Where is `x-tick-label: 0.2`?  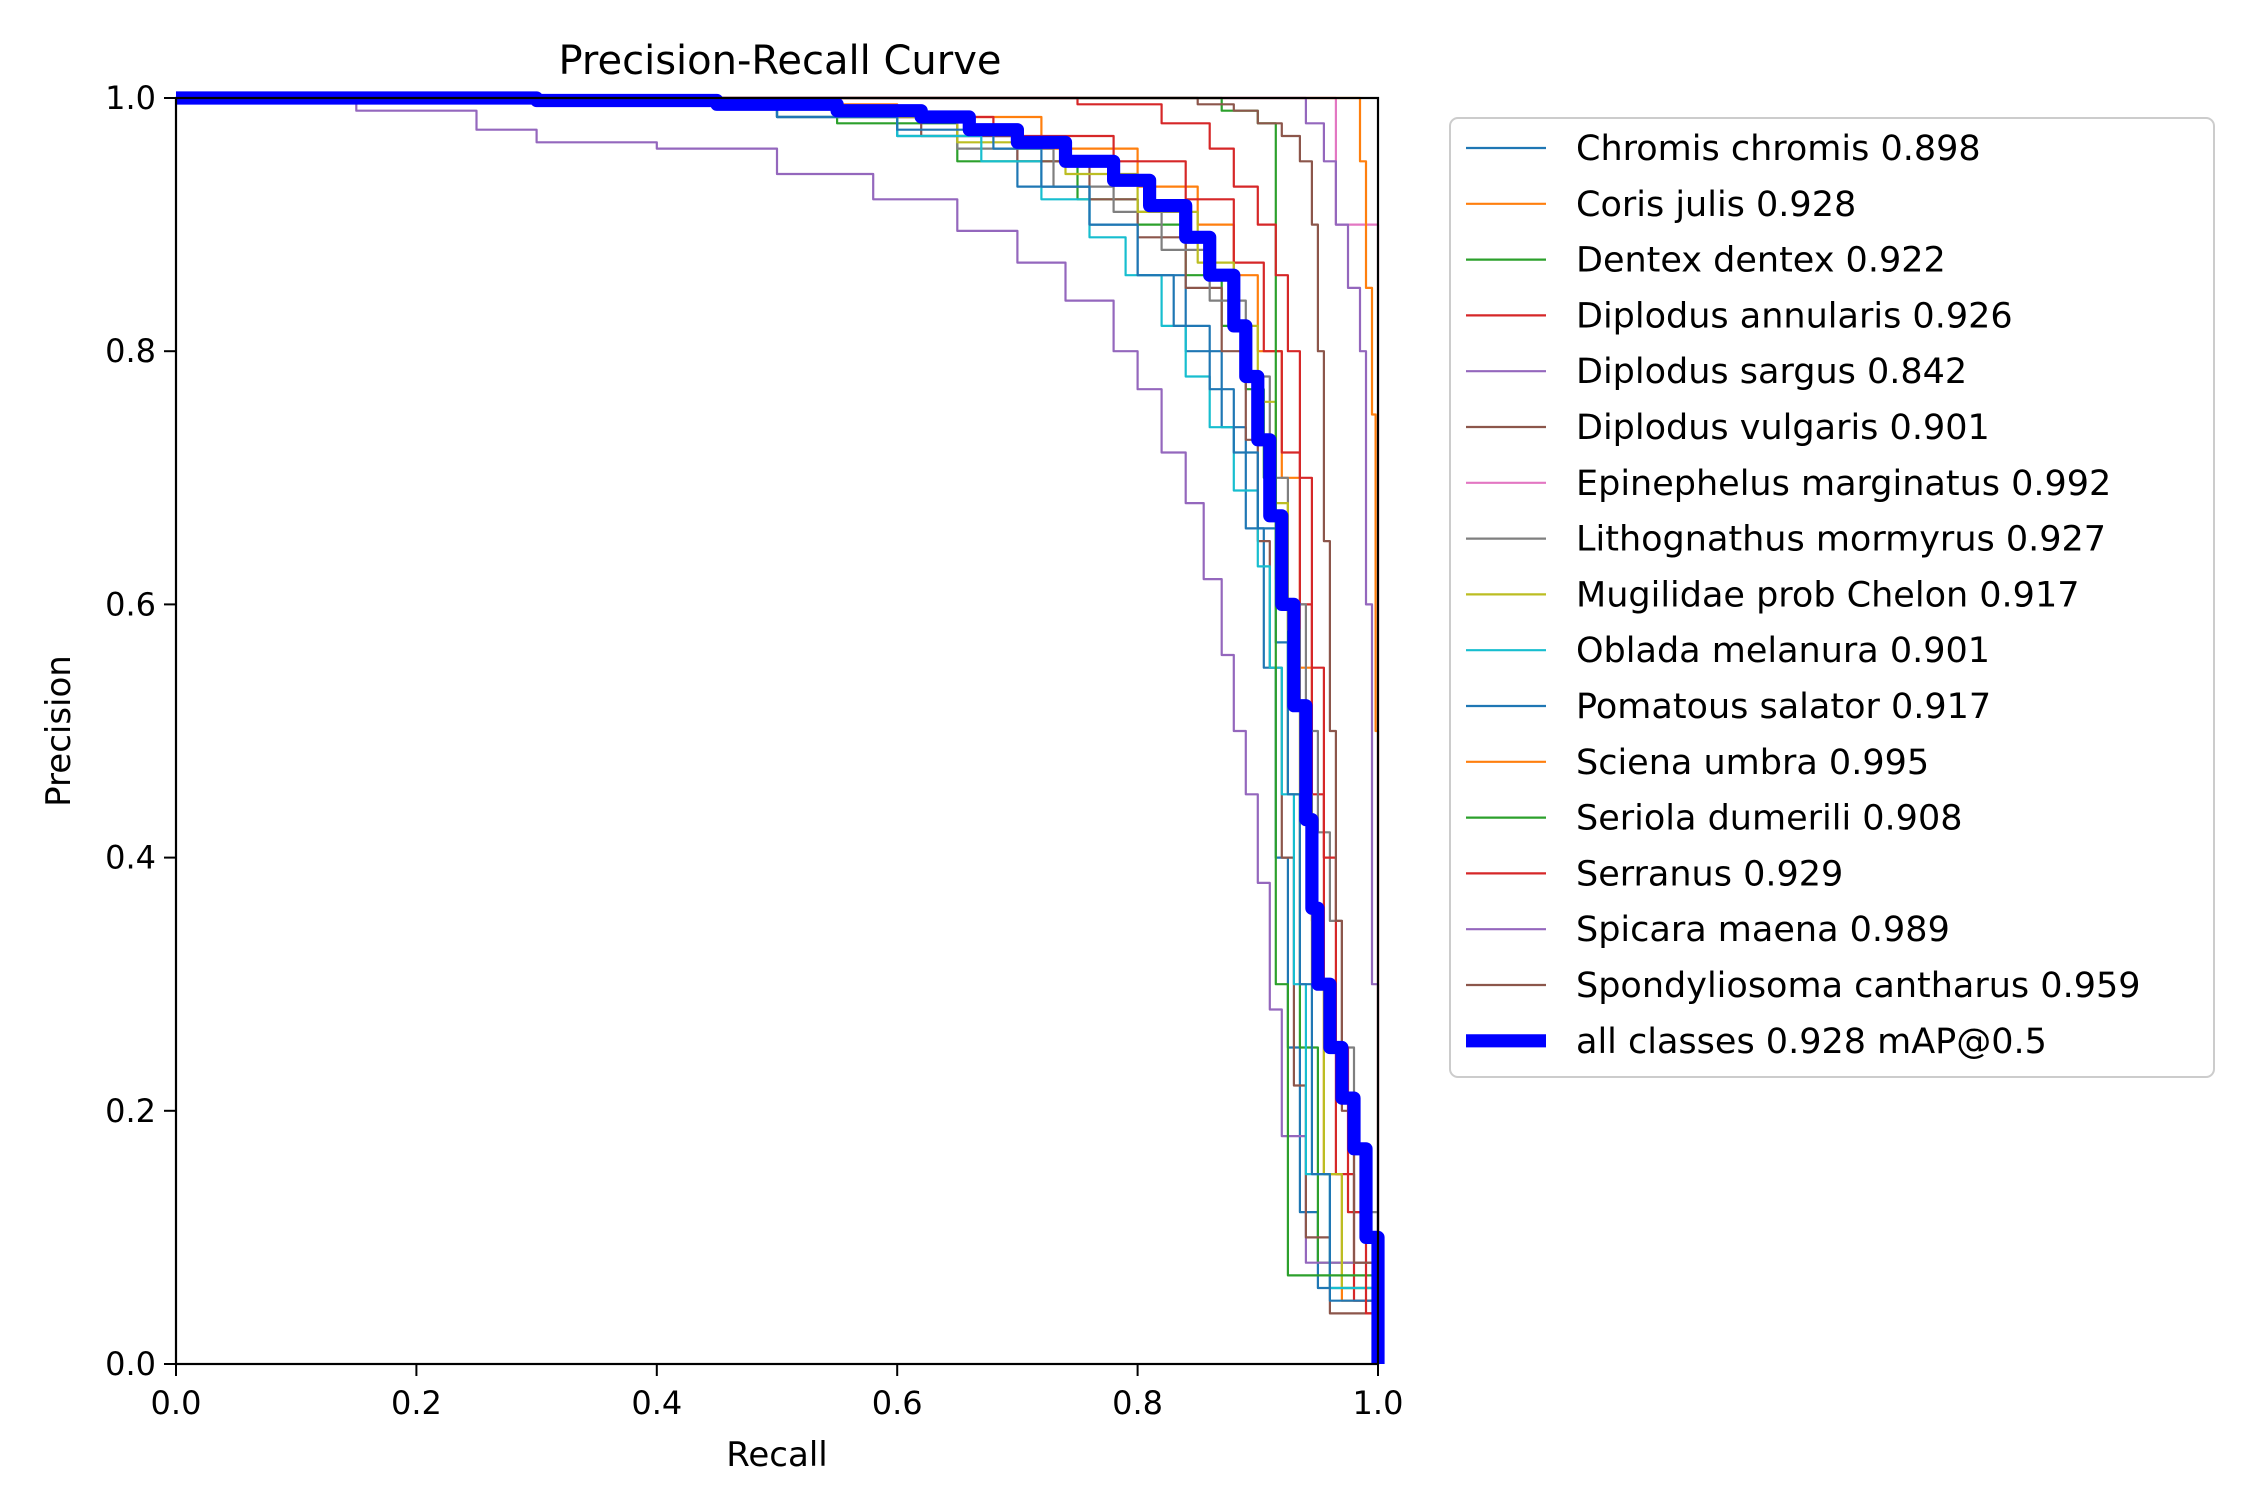
x-tick-label: 0.2 is located at coordinates (416, 1403).